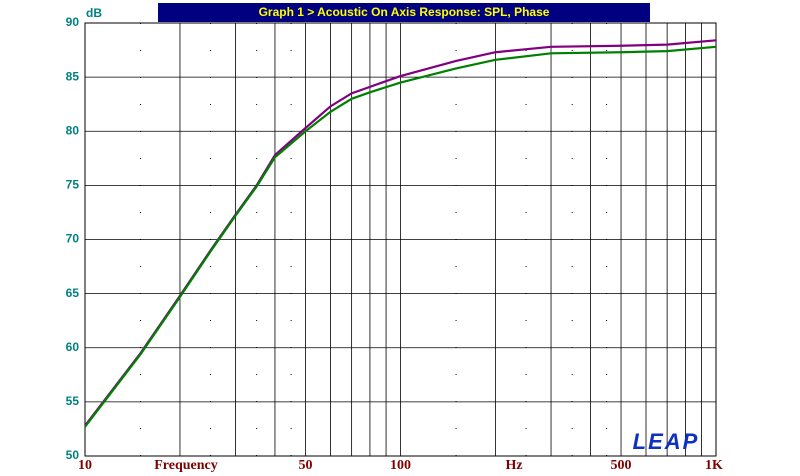  I want to click on y-axis-label: dB, so click(94, 13).